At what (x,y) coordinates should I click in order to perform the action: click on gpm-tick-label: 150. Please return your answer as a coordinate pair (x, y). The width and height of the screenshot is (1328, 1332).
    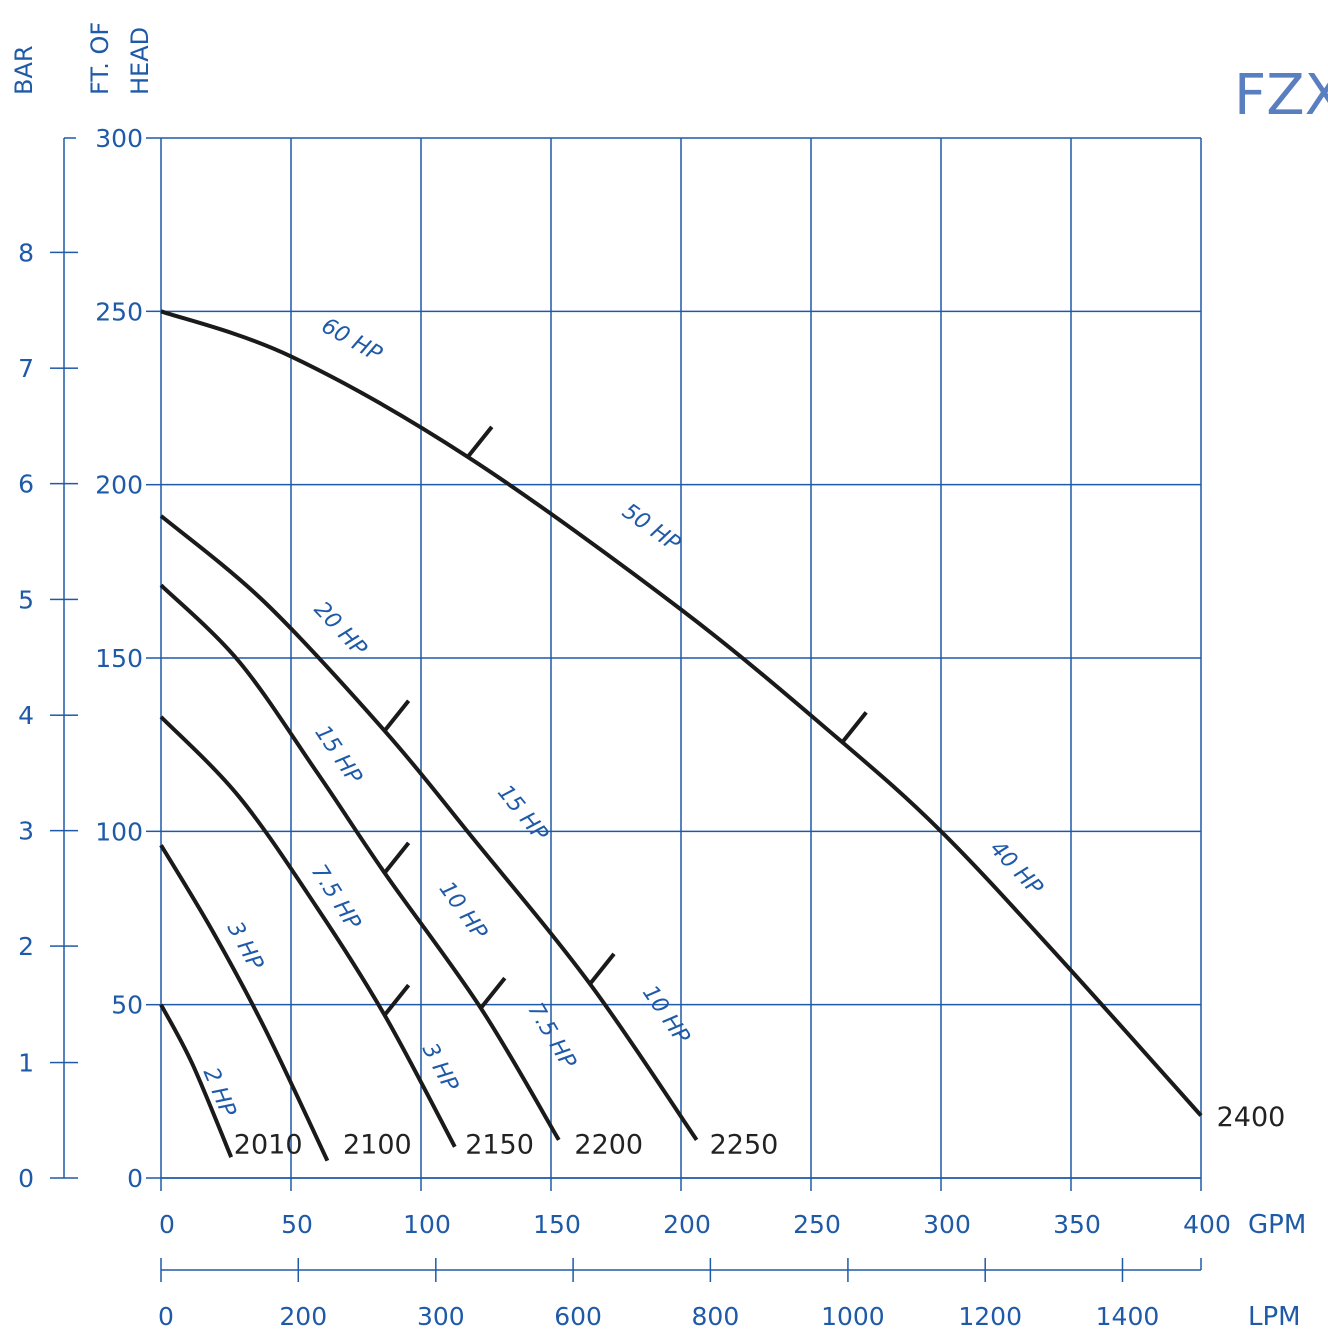
    Looking at the image, I should click on (557, 1224).